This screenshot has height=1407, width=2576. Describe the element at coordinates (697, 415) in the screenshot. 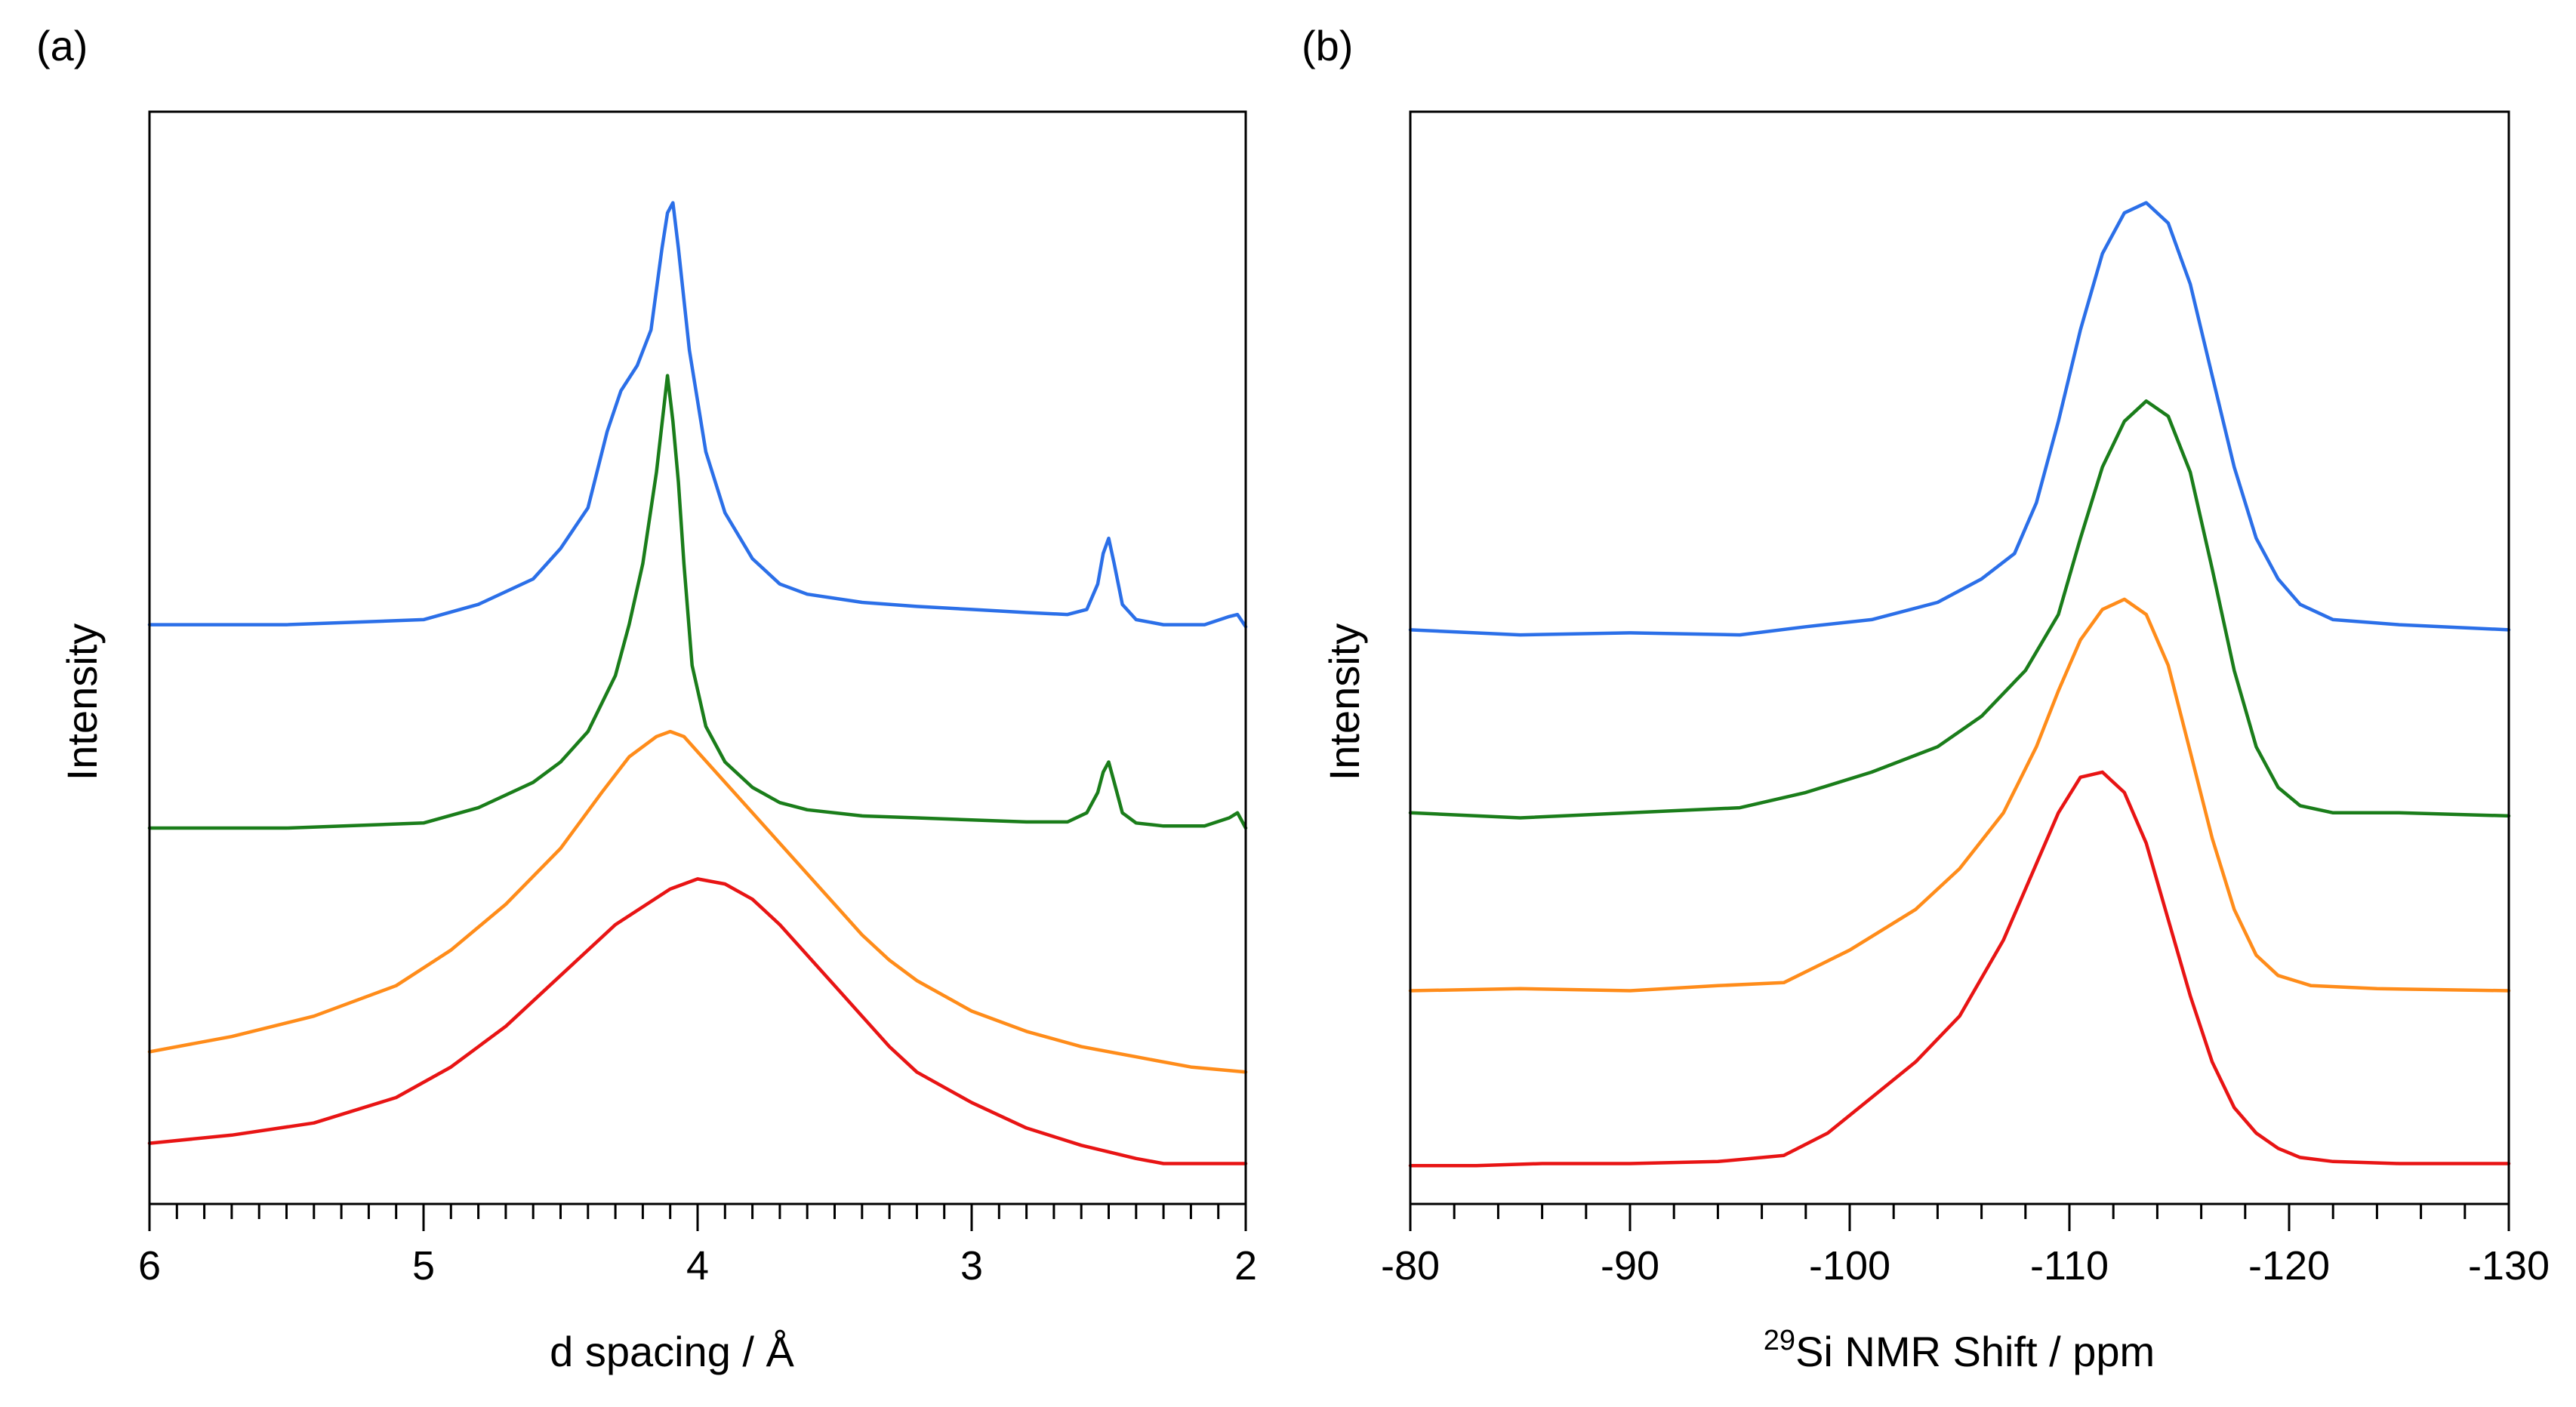

I see `panel-a-series-blue` at that location.